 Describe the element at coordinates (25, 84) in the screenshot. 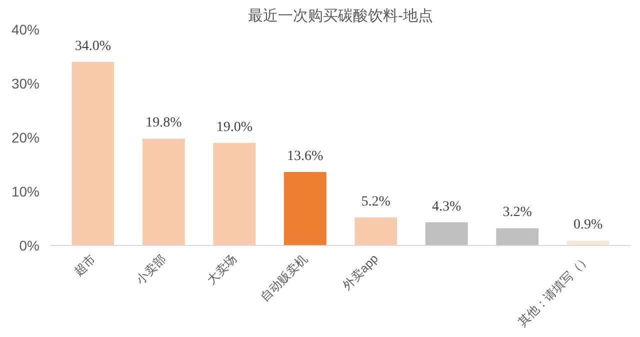

I see `y-tick-label: 30%` at that location.